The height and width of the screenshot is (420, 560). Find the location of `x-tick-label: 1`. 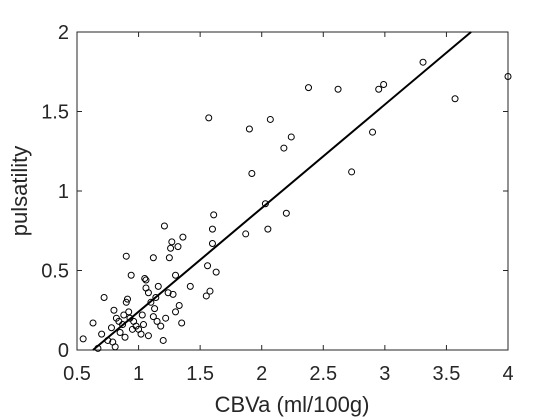

x-tick-label: 1 is located at coordinates (138, 374).